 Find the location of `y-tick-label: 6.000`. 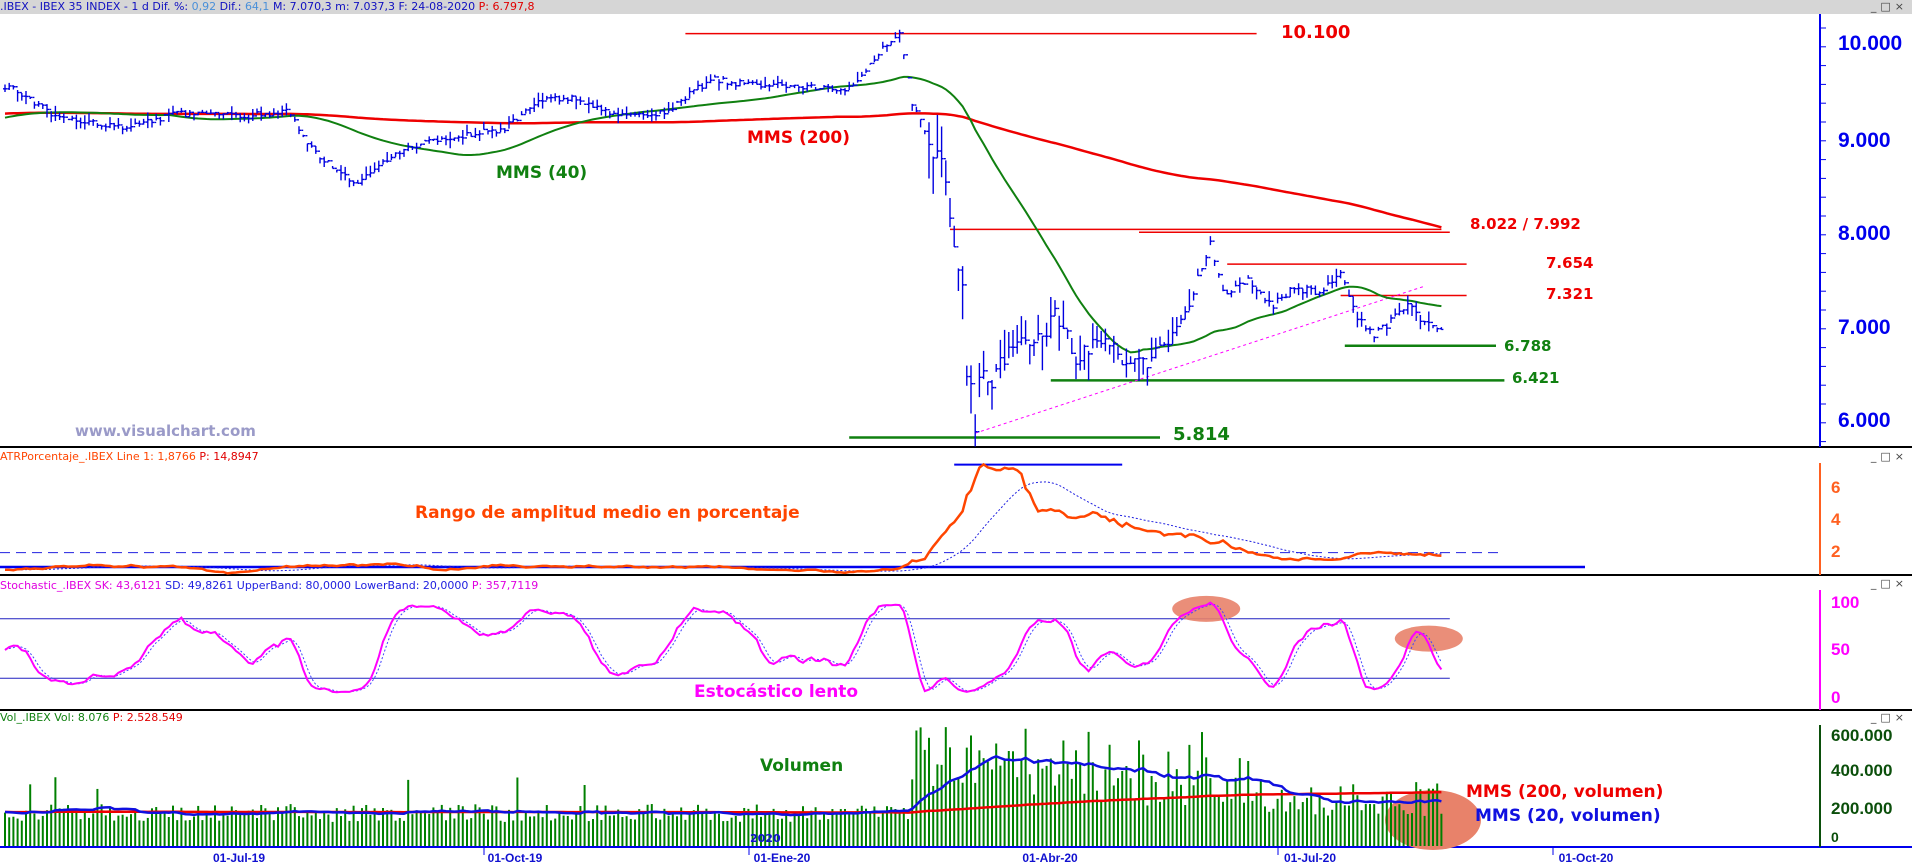

y-tick-label: 6.000 is located at coordinates (1864, 420).